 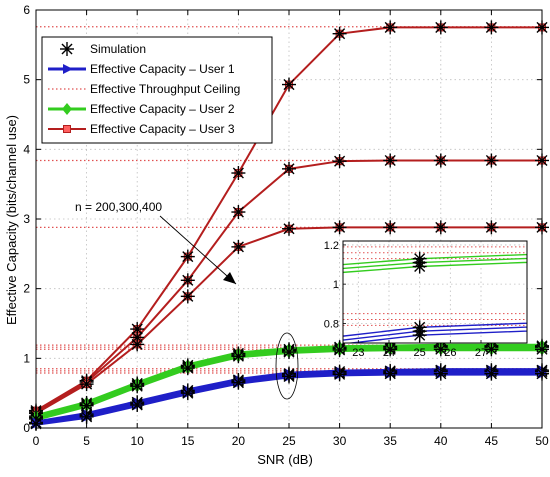 I want to click on x-tick-label: 30, so click(x=340, y=441).